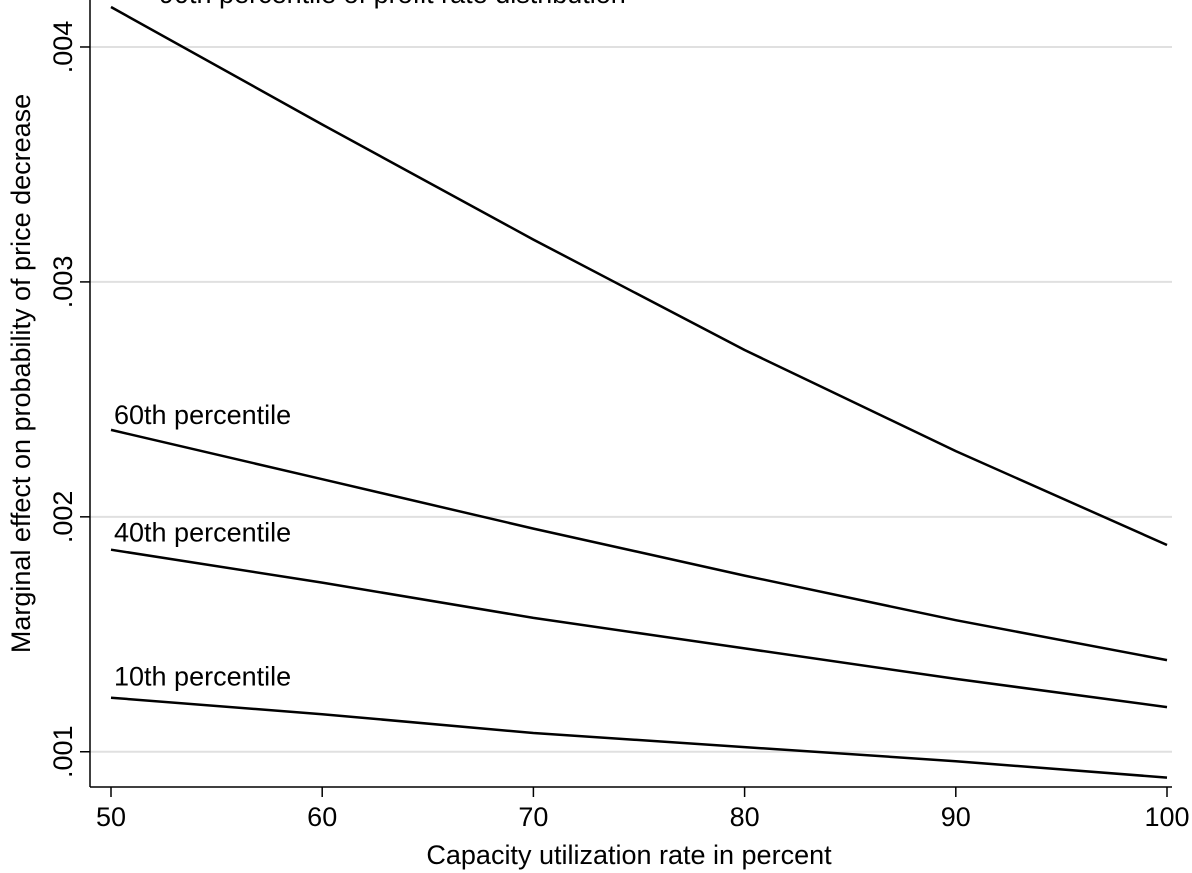 Image resolution: width=1192 pixels, height=873 pixels. What do you see at coordinates (533, 817) in the screenshot?
I see `x-tick-label: 70` at bounding box center [533, 817].